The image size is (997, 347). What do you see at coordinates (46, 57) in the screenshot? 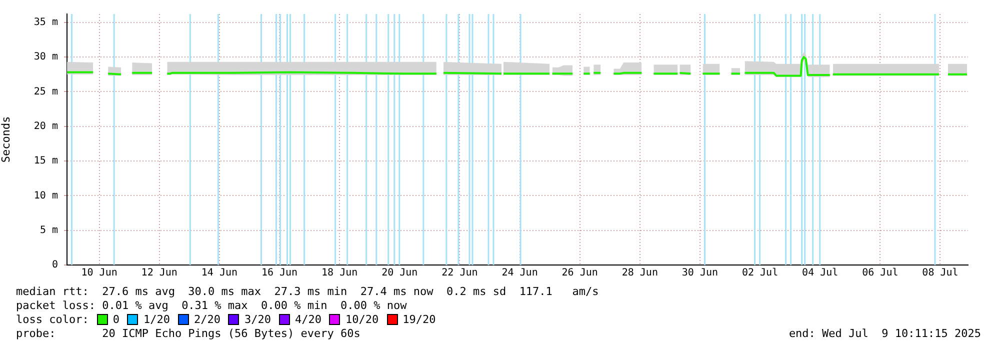
I see `y-tick-label: 30 m` at bounding box center [46, 57].